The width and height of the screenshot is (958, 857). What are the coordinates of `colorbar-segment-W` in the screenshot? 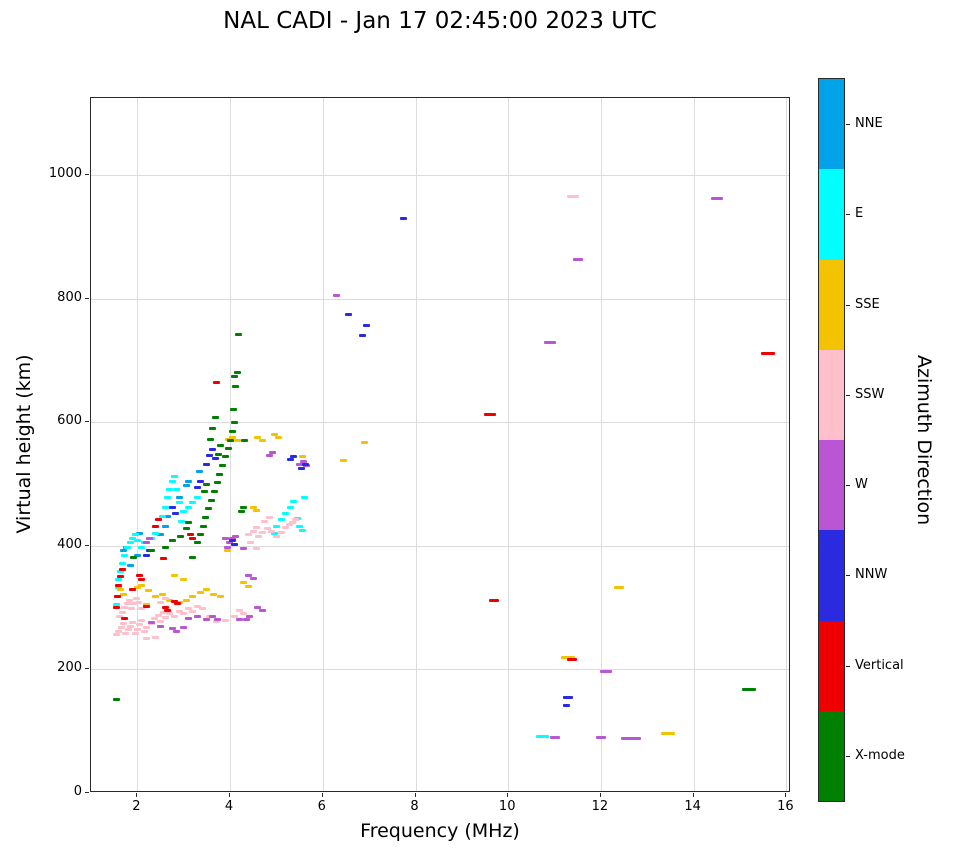 It's located at (831, 485).